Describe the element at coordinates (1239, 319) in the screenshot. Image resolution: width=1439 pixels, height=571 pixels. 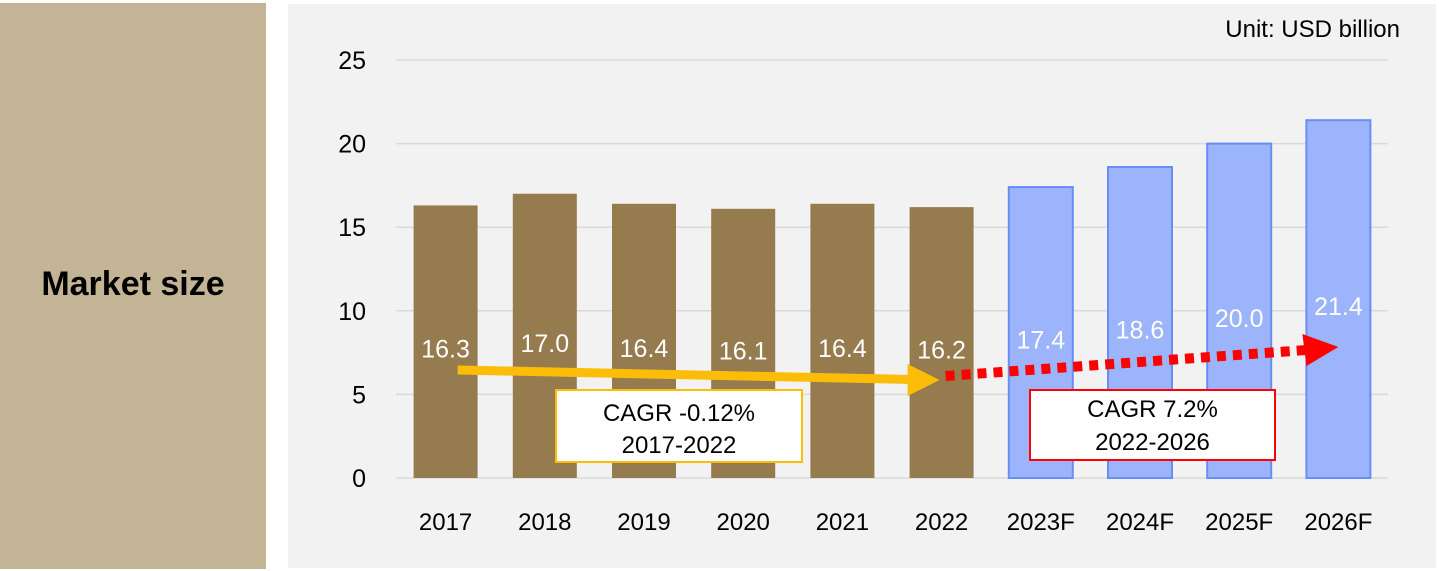
I see `bar-value-label: 20.0` at that location.